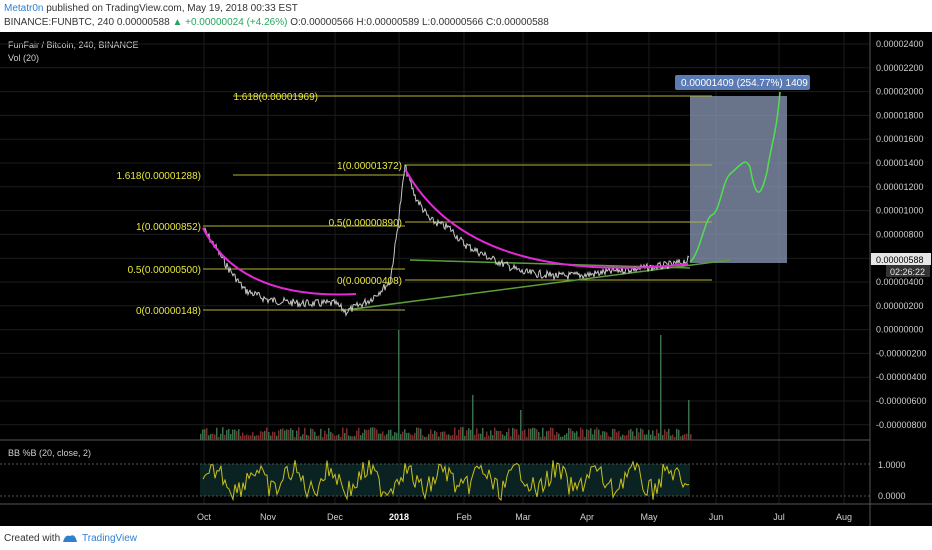 The width and height of the screenshot is (932, 550). Describe the element at coordinates (844, 517) in the screenshot. I see `x-tick-label: Aug` at that location.